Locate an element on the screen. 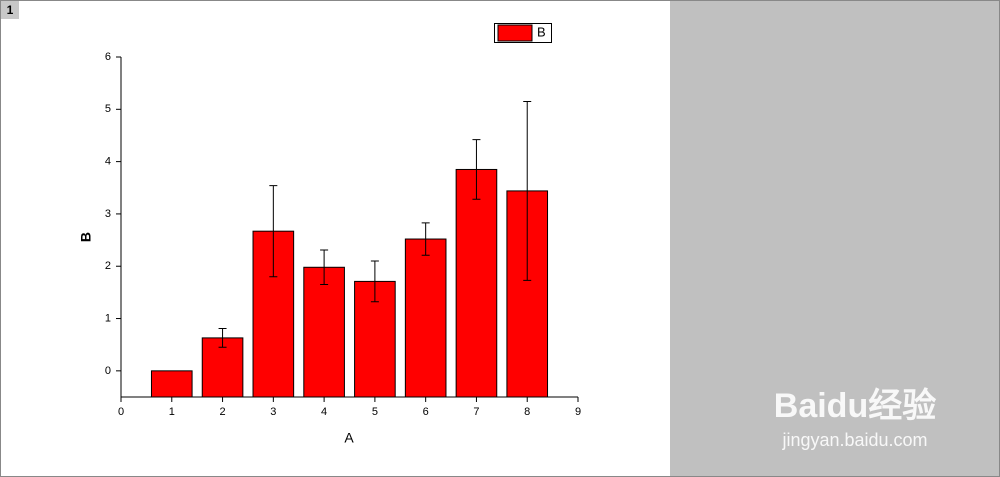  x-axis-label: A is located at coordinates (349, 438).